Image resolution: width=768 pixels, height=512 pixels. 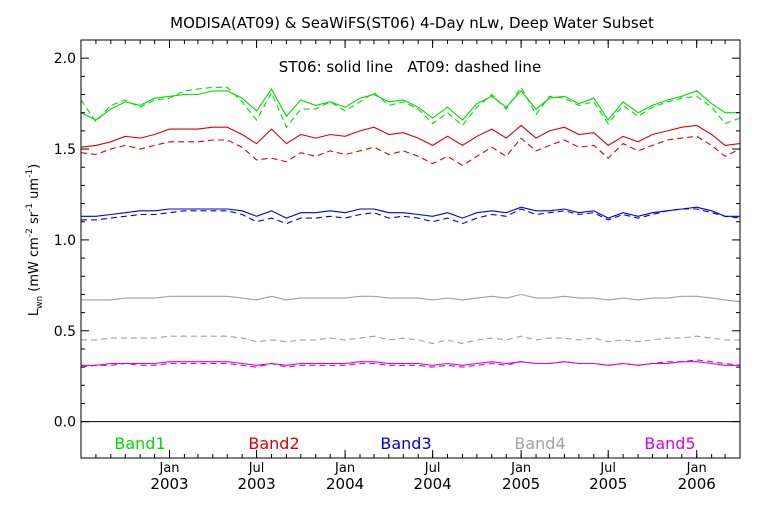 What do you see at coordinates (697, 484) in the screenshot?
I see `x-tick-label-year: 2006` at bounding box center [697, 484].